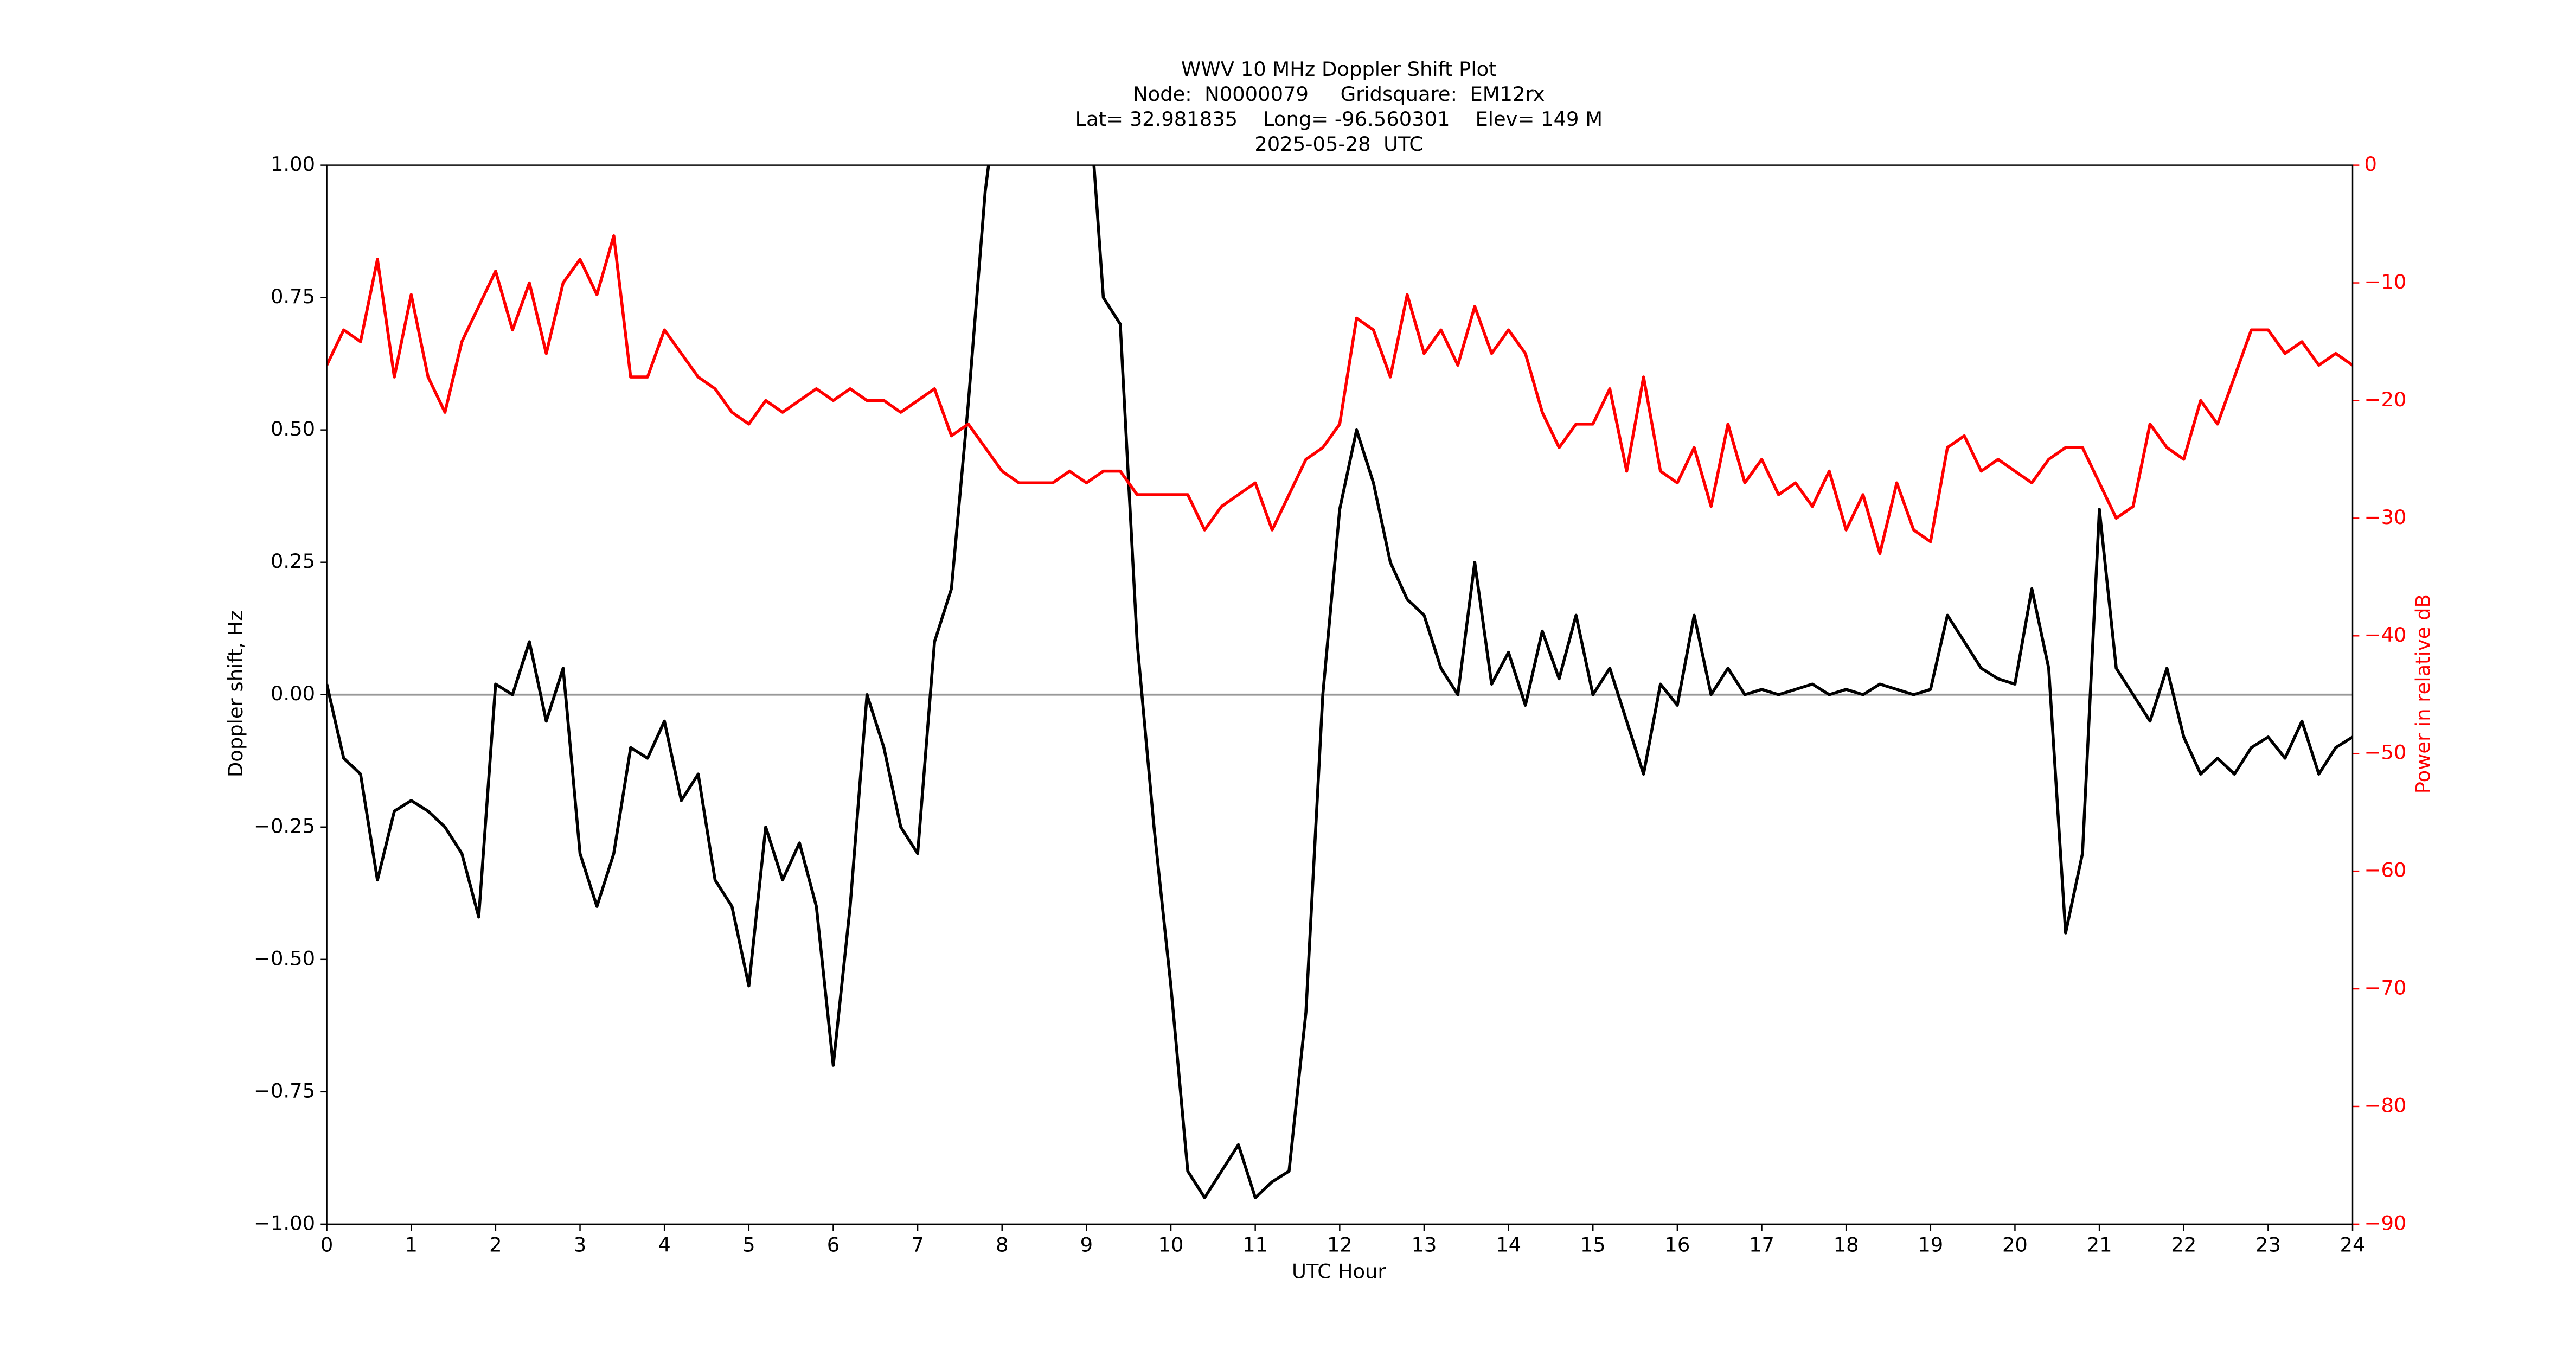 Image resolution: width=2576 pixels, height=1356 pixels. What do you see at coordinates (1761, 1244) in the screenshot?
I see `x-tick-label: 17` at bounding box center [1761, 1244].